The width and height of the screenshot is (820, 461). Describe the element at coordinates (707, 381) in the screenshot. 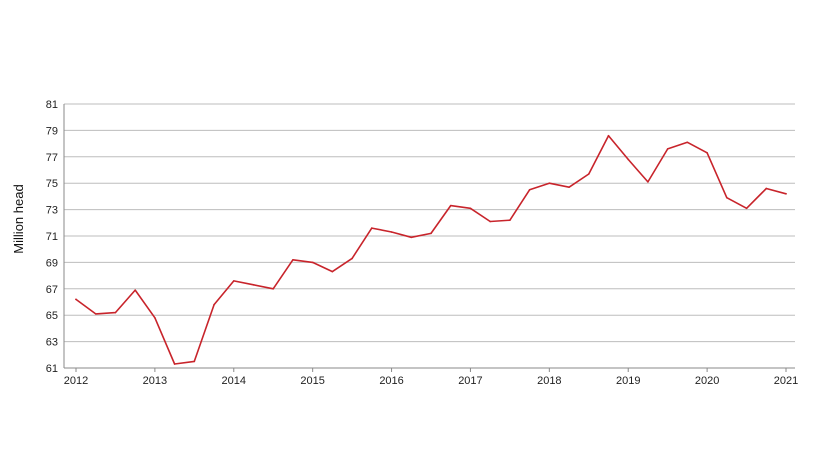

I see `x-tick-label: 2020` at that location.